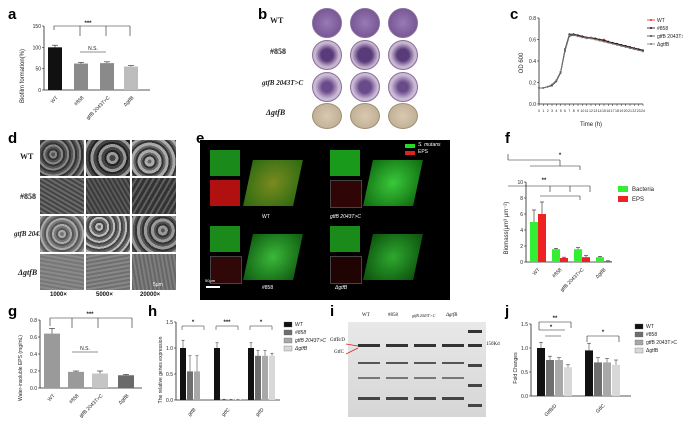 The width and height of the screenshot is (685, 423). What do you see at coordinates (555, 329) in the screenshot?
I see `panel-j-sig-brackets-left` at bounding box center [555, 329].